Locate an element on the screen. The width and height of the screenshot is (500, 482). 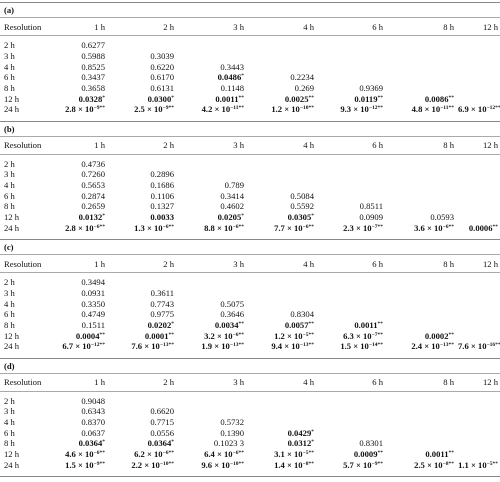
cell-value: 0.2234 is located at coordinates (302, 77).